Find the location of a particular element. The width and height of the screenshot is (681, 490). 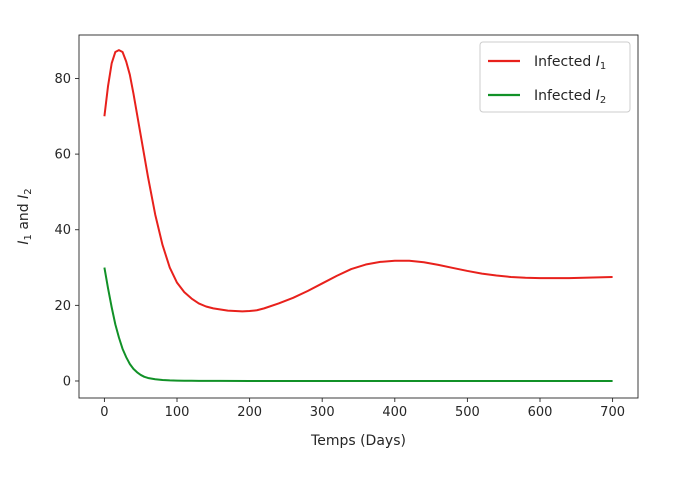

y-tick-label: 40 is located at coordinates (62, 230).